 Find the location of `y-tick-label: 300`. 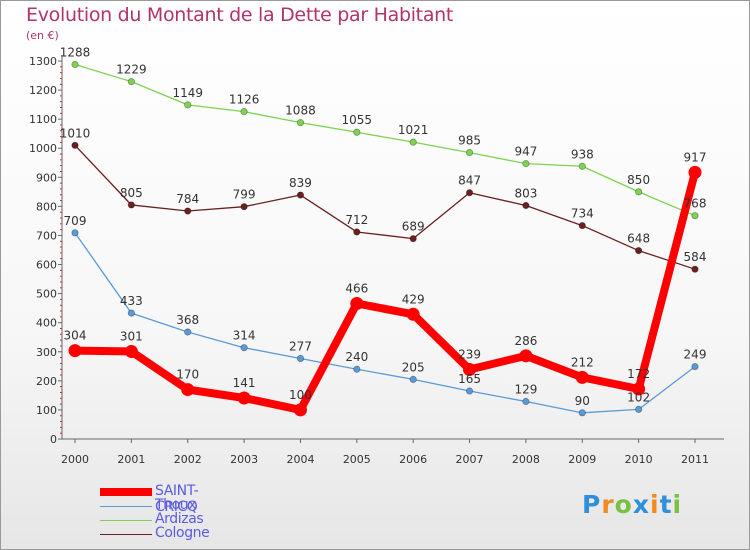

y-tick-label: 300 is located at coordinates (46, 352).